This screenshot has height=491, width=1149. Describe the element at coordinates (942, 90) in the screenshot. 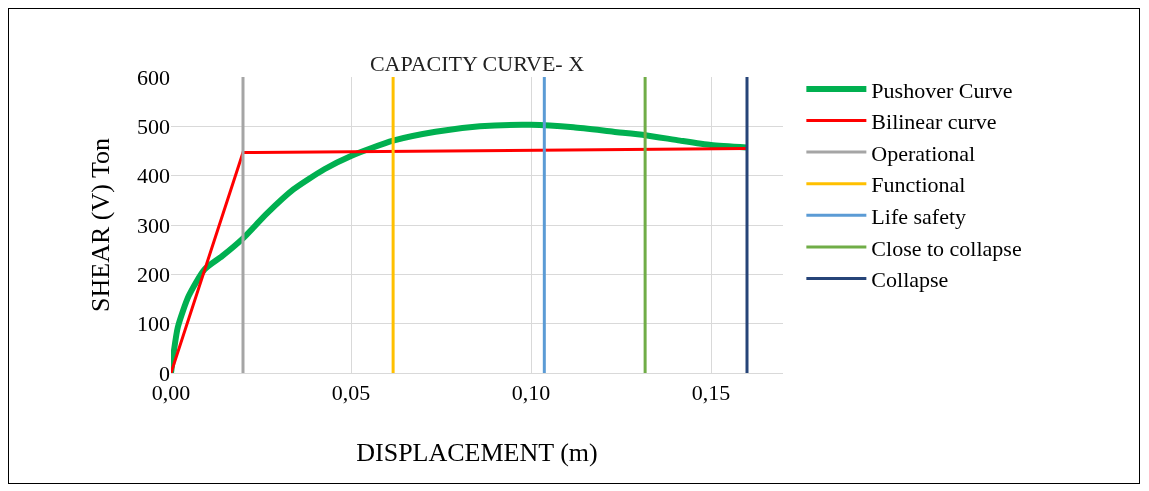

I see `legend-label: Pushover Curve` at that location.